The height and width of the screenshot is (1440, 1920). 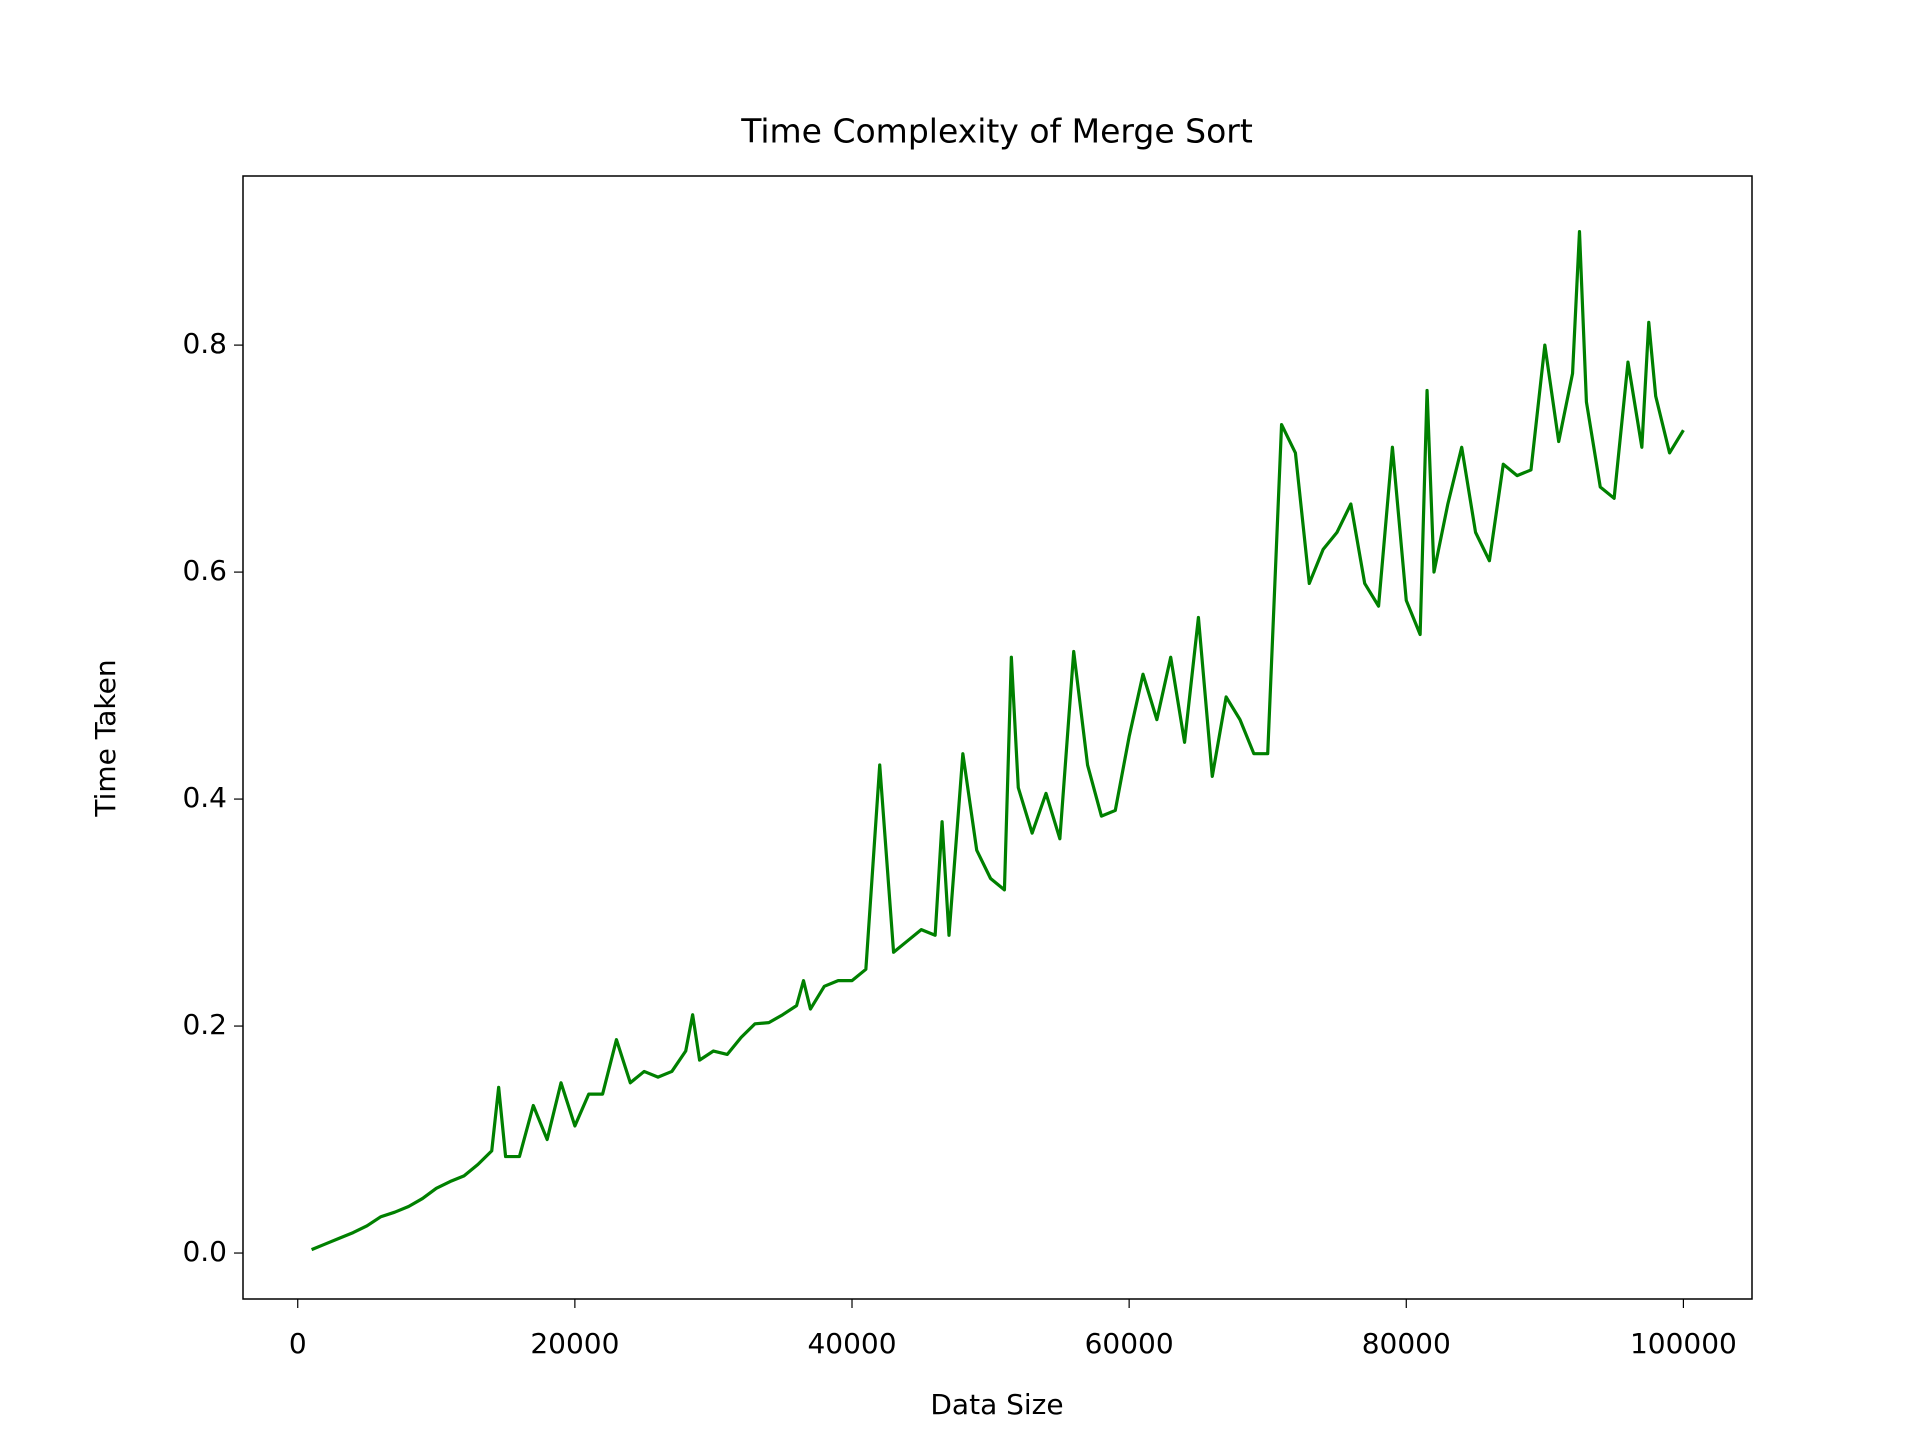 I want to click on x-tick-label: 0, so click(x=298, y=1343).